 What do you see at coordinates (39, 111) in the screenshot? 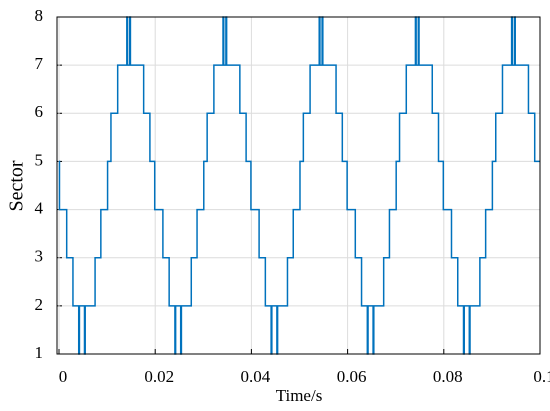
I see `y-tick-label: 6` at bounding box center [39, 111].